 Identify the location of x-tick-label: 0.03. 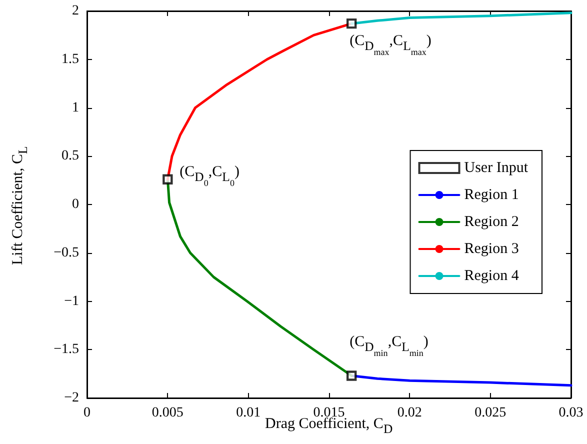
(571, 413).